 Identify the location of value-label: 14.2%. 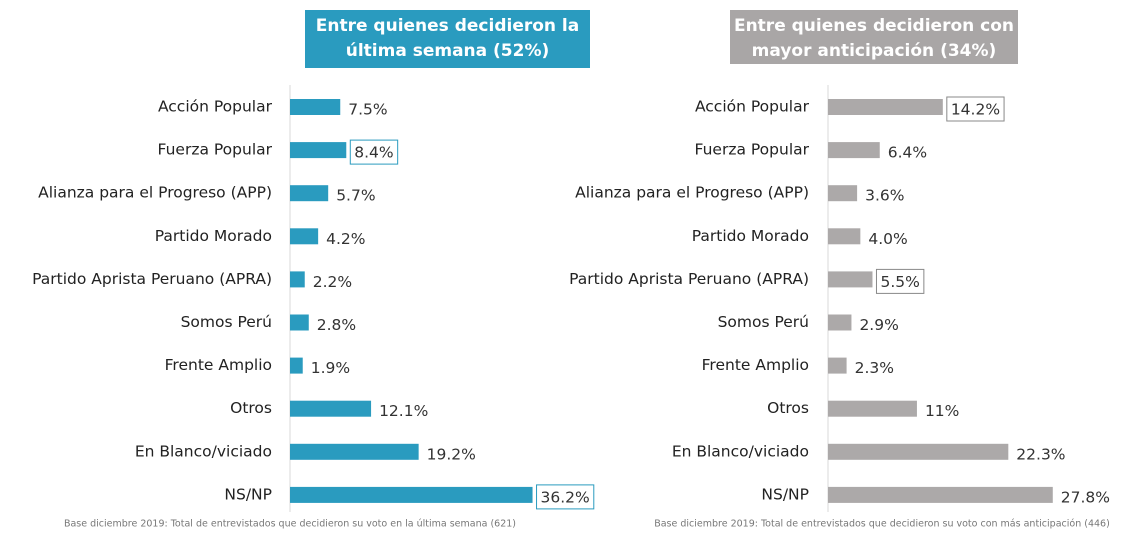
(975, 110).